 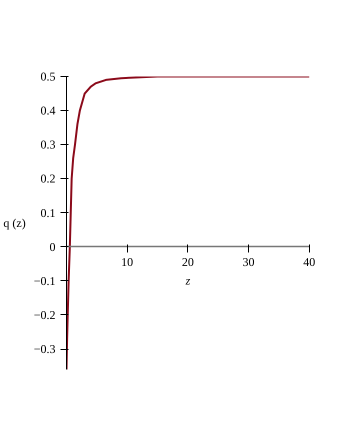 I want to click on x-tick-label: 30, so click(x=248, y=261).